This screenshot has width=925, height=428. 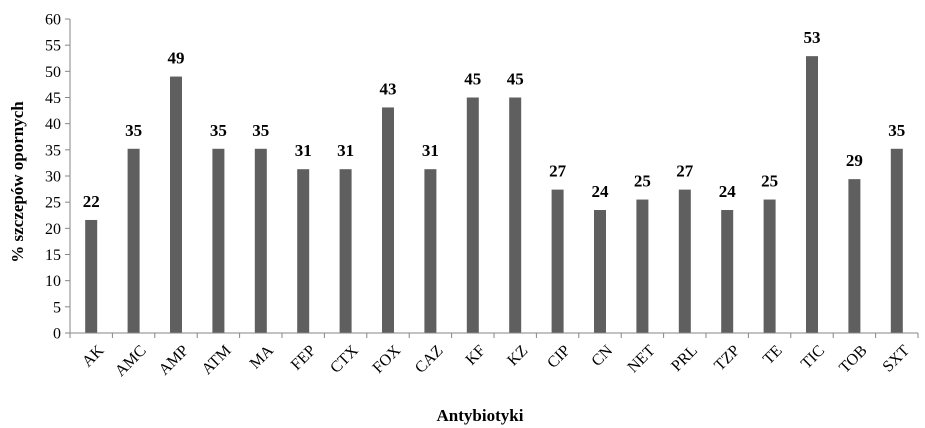 I want to click on y-tick-label: 55, so click(x=53, y=46).